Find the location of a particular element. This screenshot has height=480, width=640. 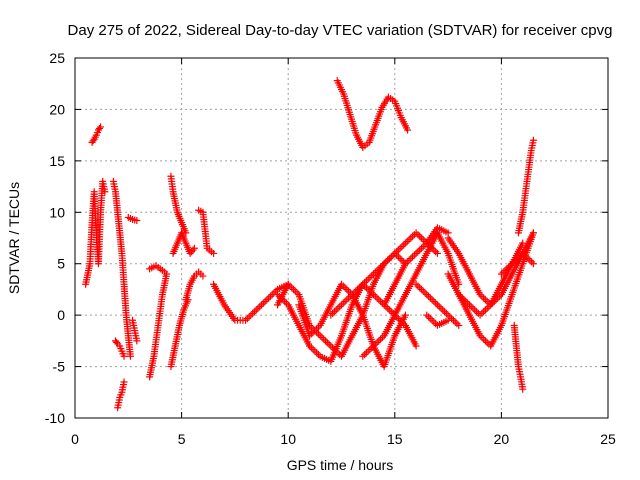

x-axis-label: GPS time / hours is located at coordinates (340, 465).